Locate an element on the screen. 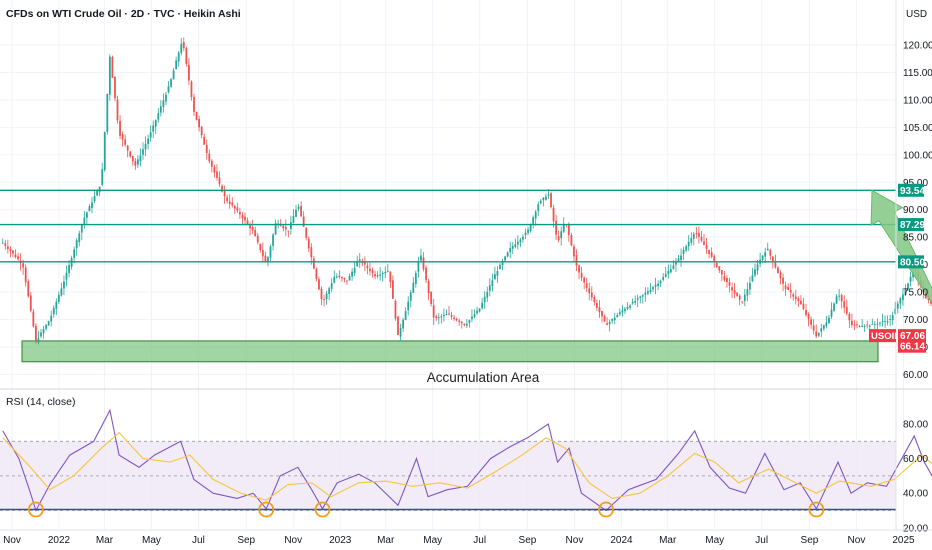  time-tick-label: Nov is located at coordinates (575, 540).